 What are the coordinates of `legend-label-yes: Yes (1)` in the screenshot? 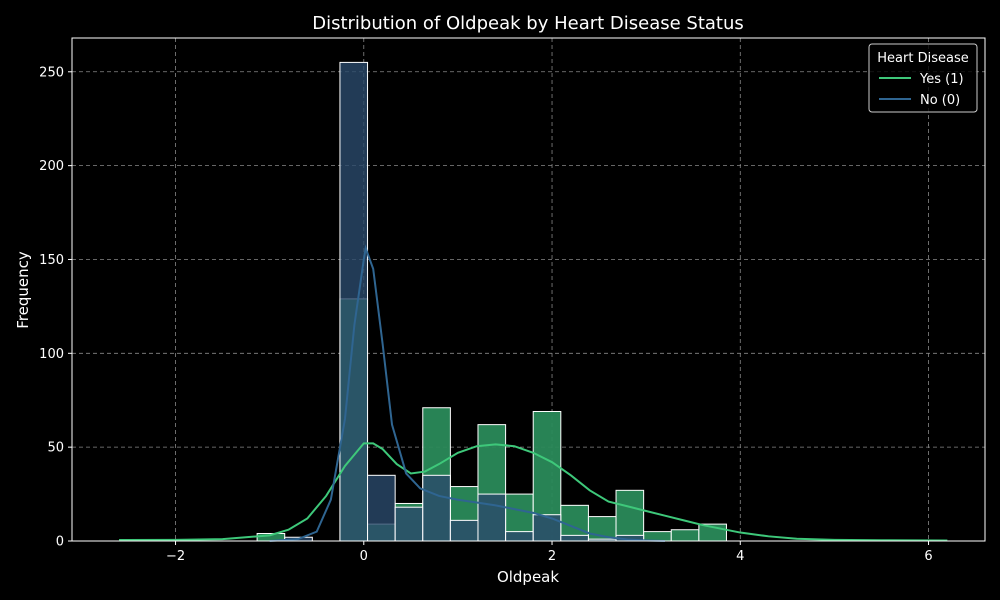 It's located at (941, 79).